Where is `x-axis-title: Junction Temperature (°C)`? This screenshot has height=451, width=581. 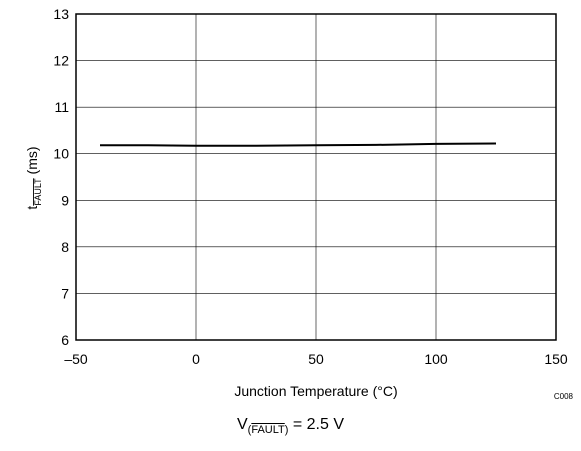 x-axis-title: Junction Temperature (°C) is located at coordinates (315, 391).